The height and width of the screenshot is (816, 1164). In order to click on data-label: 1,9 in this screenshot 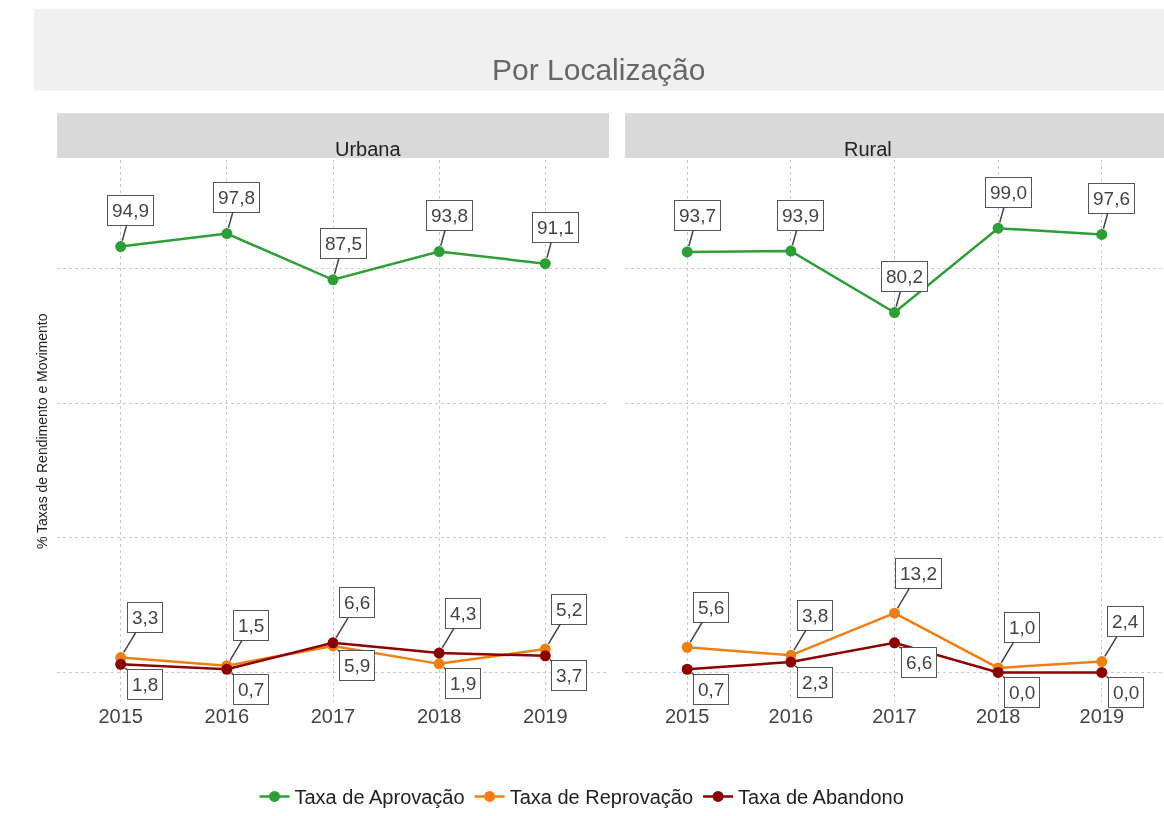, I will do `click(463, 683)`.